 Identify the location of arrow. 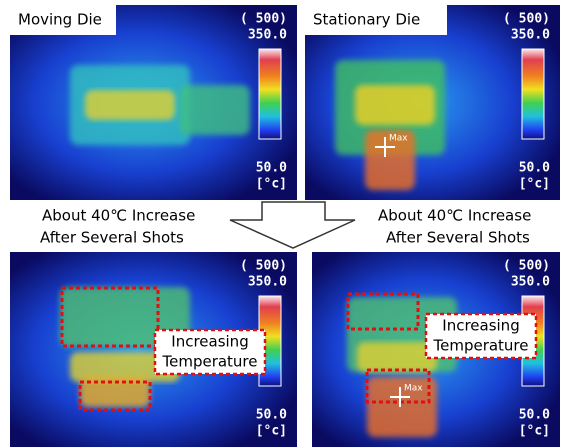
(292, 225).